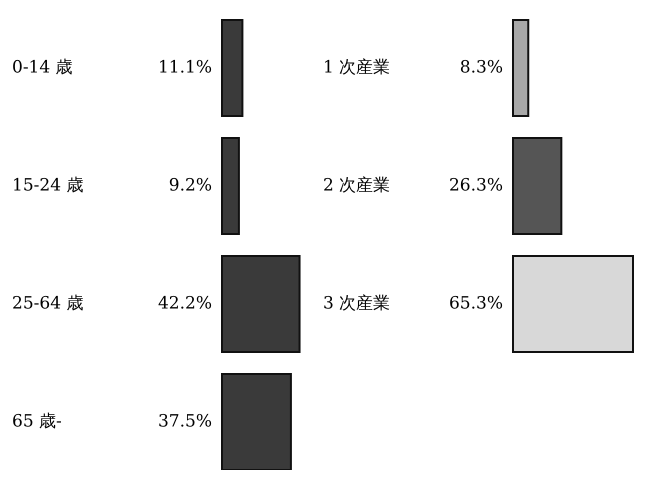 This screenshot has height=478, width=665. What do you see at coordinates (42, 67) in the screenshot?
I see `y-tick-label: 0-14 歳` at bounding box center [42, 67].